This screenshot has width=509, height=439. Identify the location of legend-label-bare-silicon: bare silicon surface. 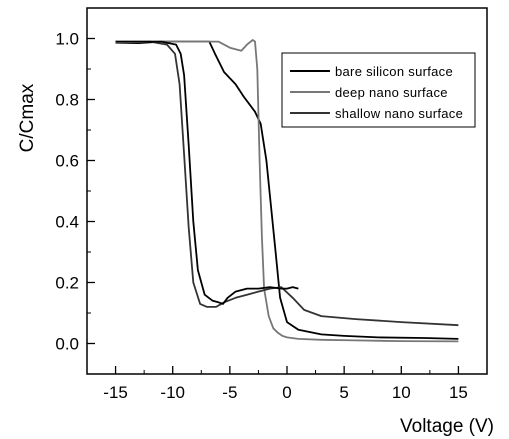
(394, 71).